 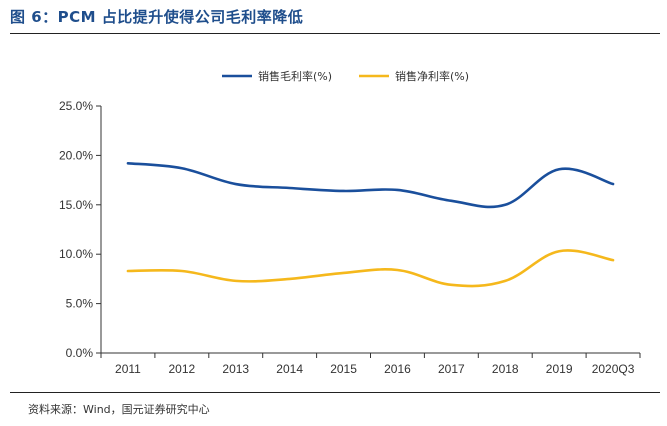 I want to click on source-note: 资料来源：Wind，国元证券研究中心, so click(x=119, y=409).